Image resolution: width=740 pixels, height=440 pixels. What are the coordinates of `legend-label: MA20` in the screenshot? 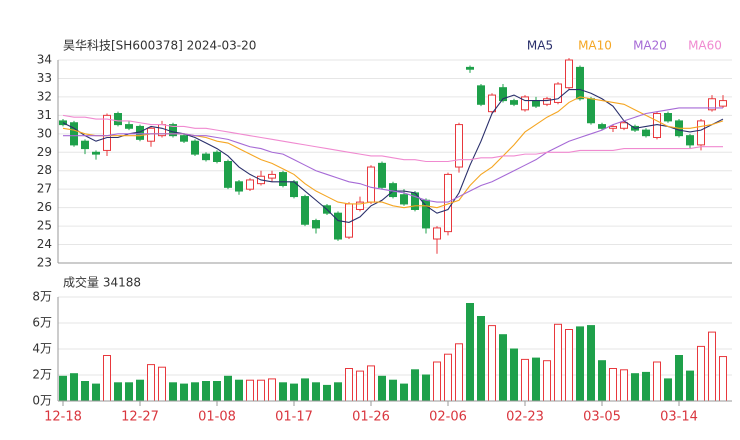 It's located at (650, 46).